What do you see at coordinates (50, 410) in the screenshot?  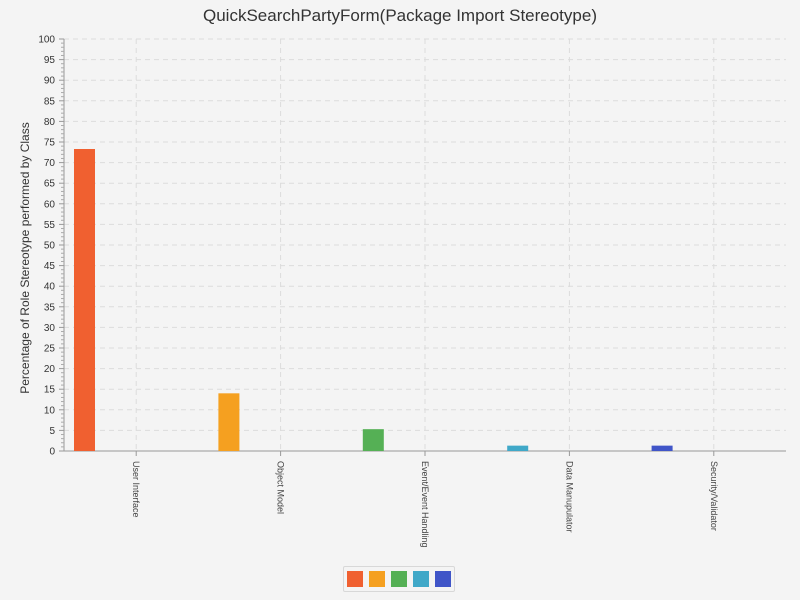 I see `y-tick-label: 10` at bounding box center [50, 410].